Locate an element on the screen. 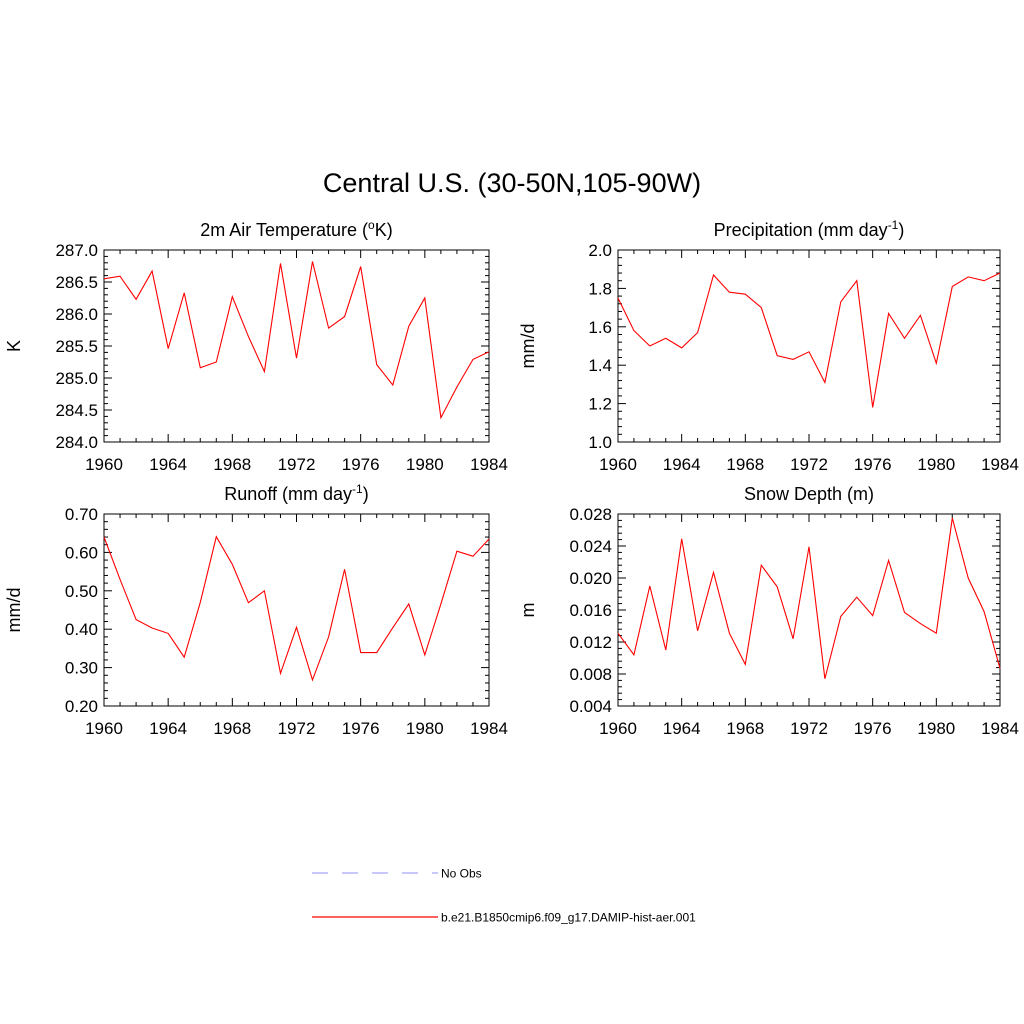 The width and height of the screenshot is (1024, 1024). runoff-ytick-label: 0.60 is located at coordinates (81, 552).